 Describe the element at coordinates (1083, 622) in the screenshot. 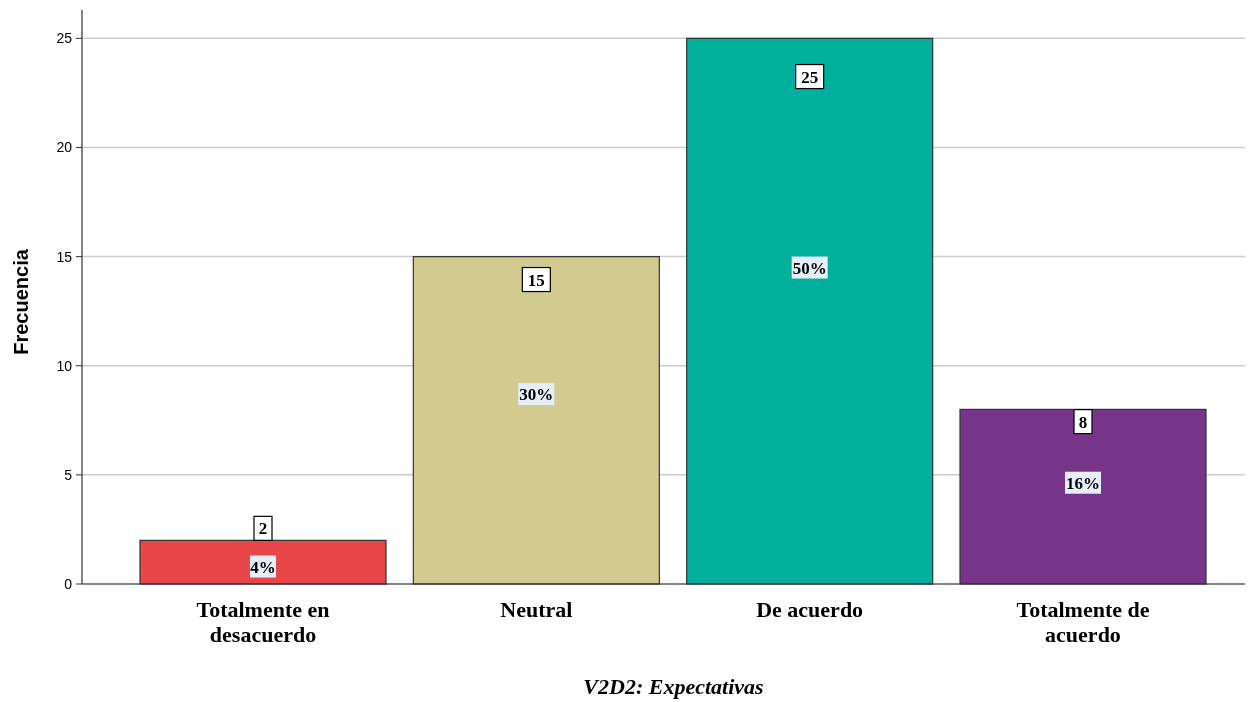

I see `x-tick-label: Totalmente de acuerdo` at that location.